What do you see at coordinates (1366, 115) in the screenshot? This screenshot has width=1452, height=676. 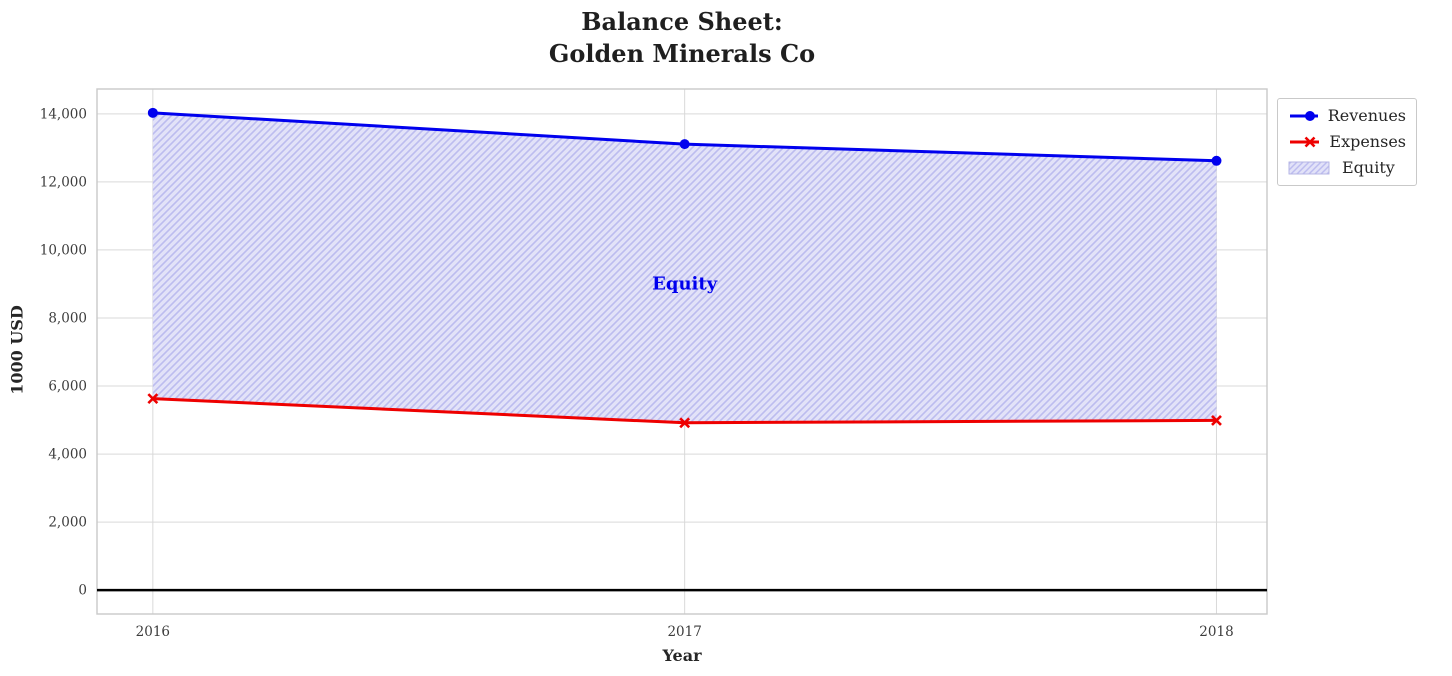 I see `legend-label: Revenues` at bounding box center [1366, 115].